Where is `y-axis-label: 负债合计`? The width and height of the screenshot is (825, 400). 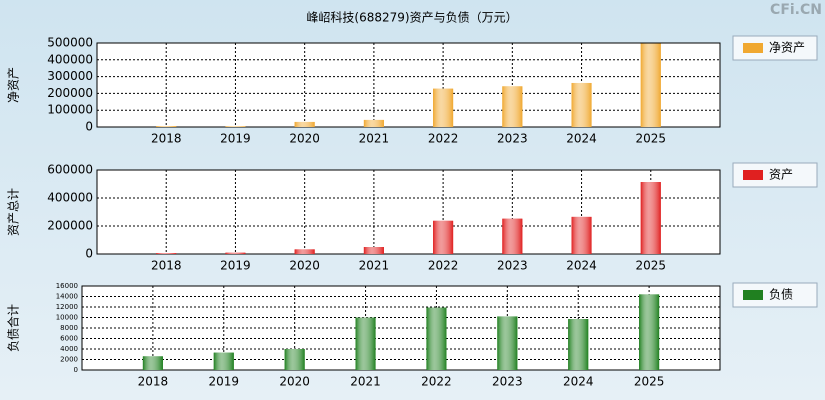 y-axis-label: 负债合计 is located at coordinates (13, 328).